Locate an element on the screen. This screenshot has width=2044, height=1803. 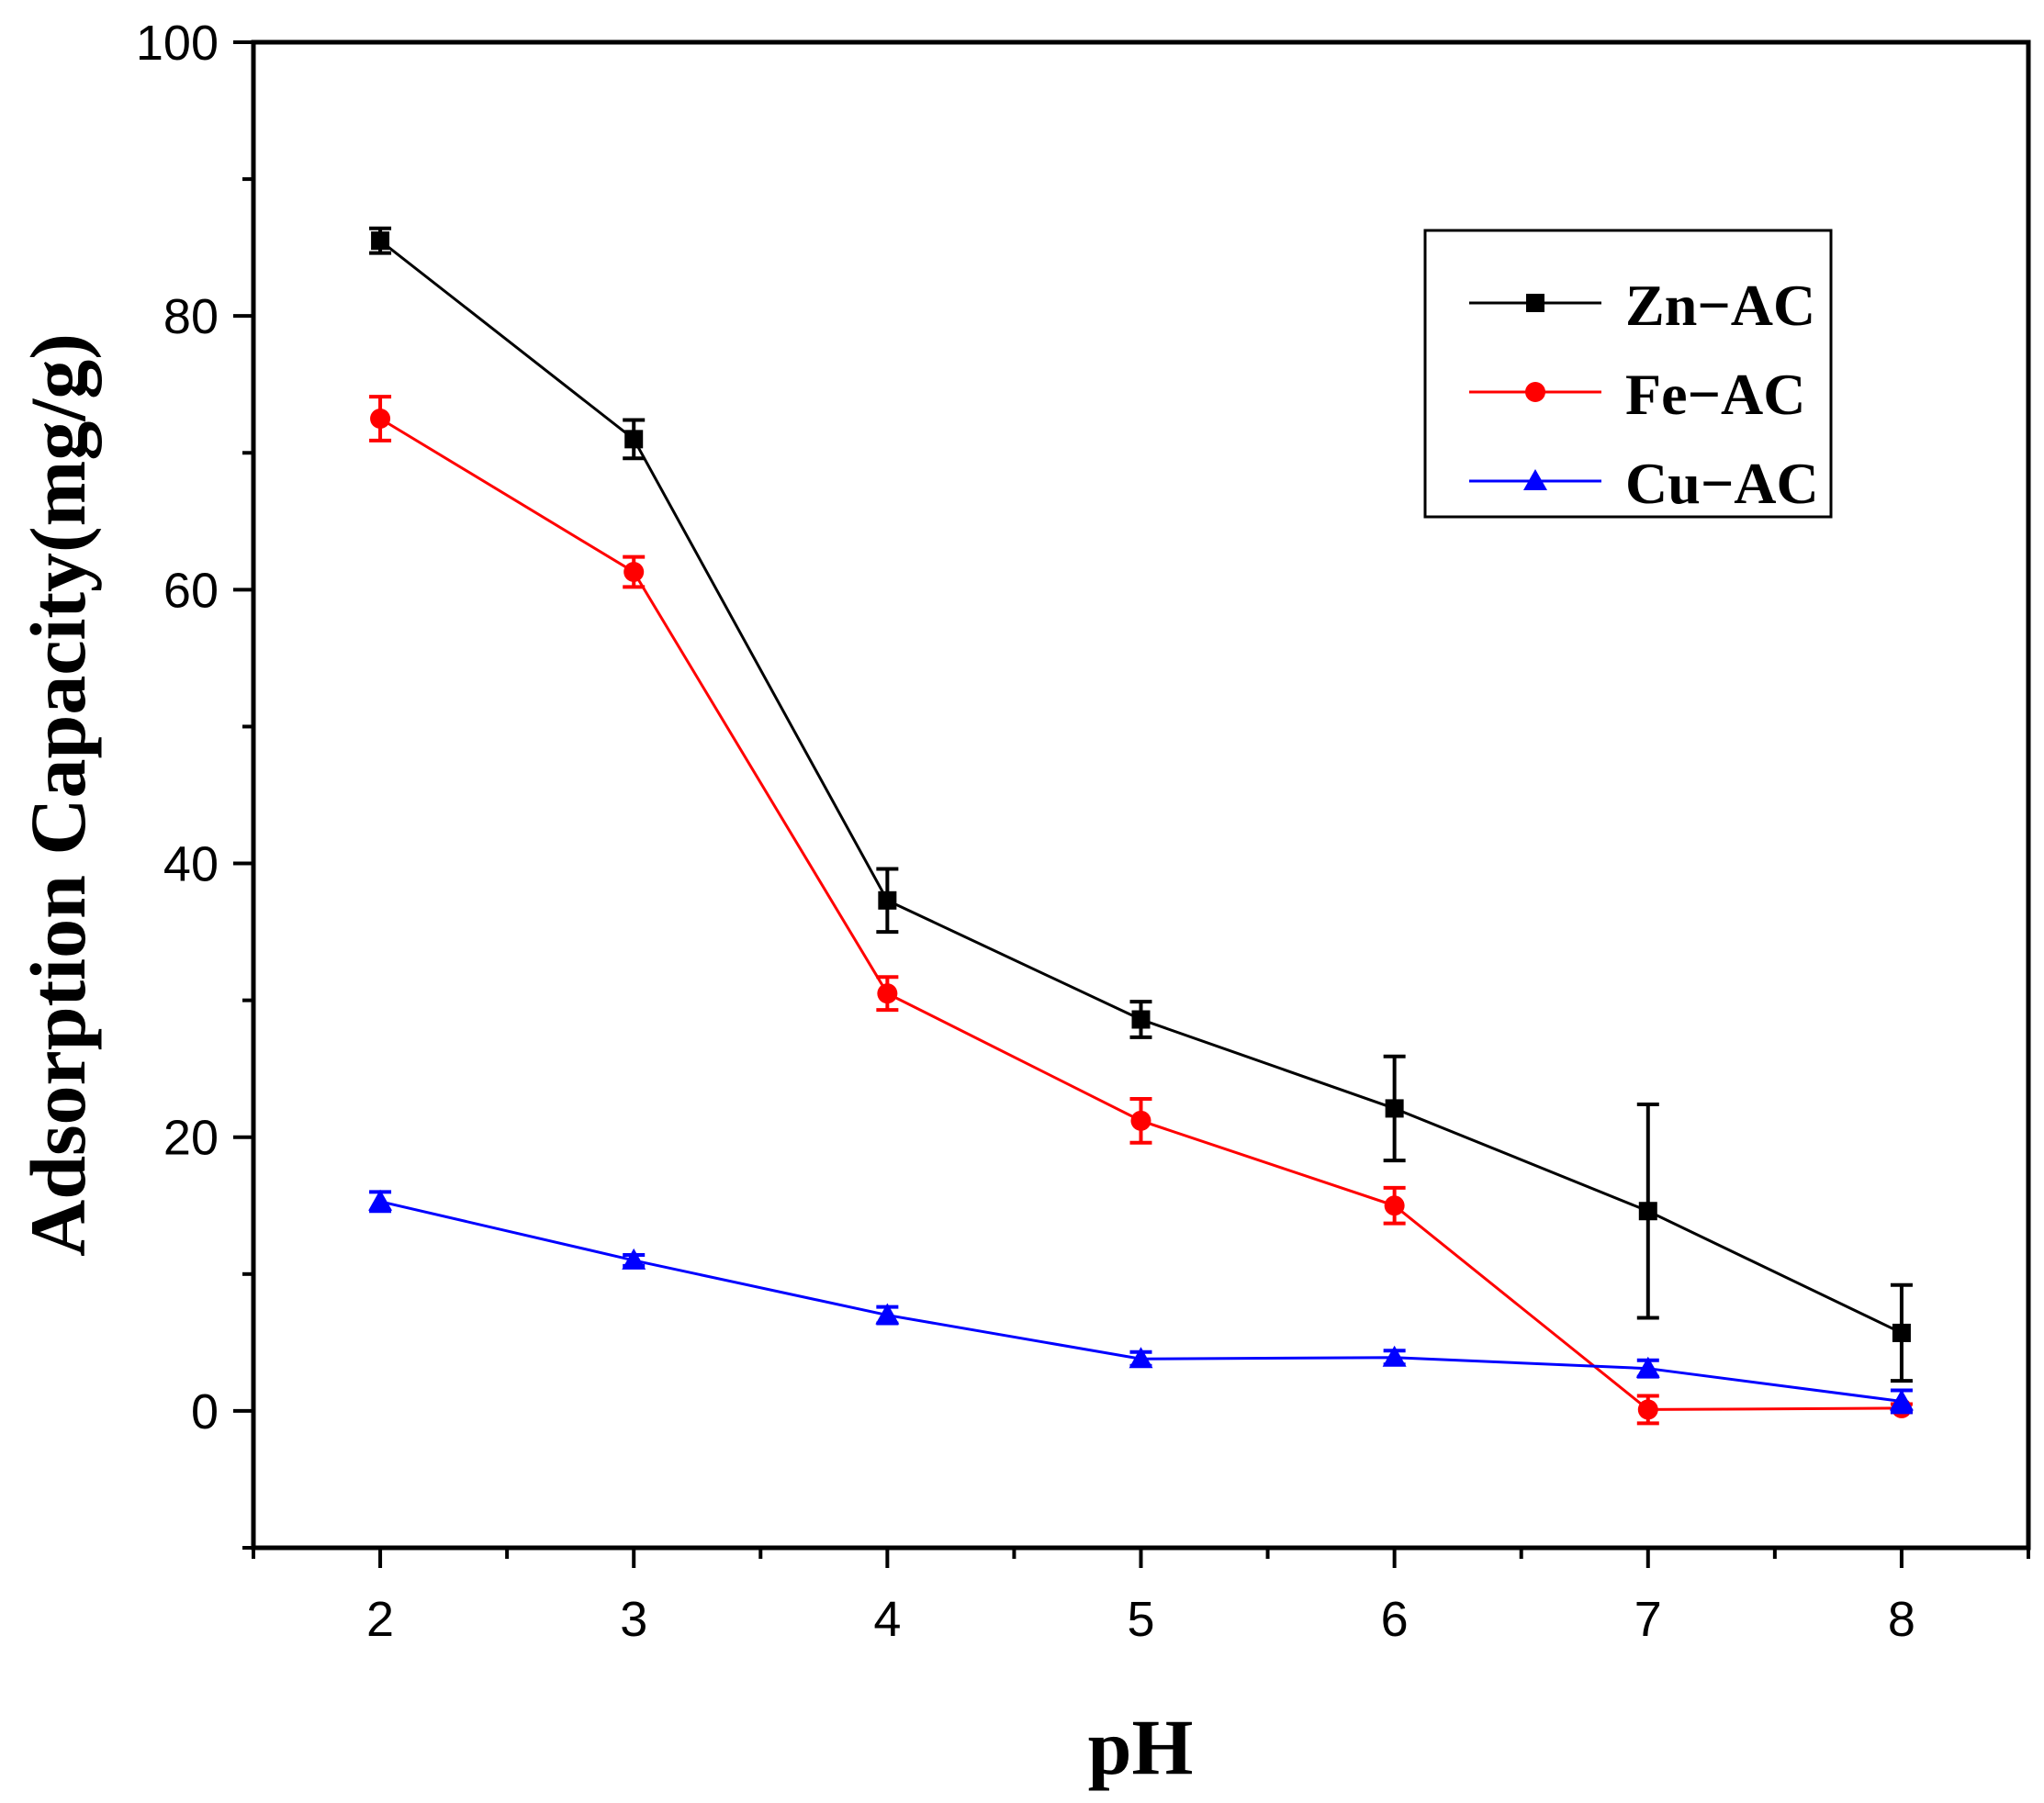
legend-label: Fe−AC is located at coordinates (1715, 394).